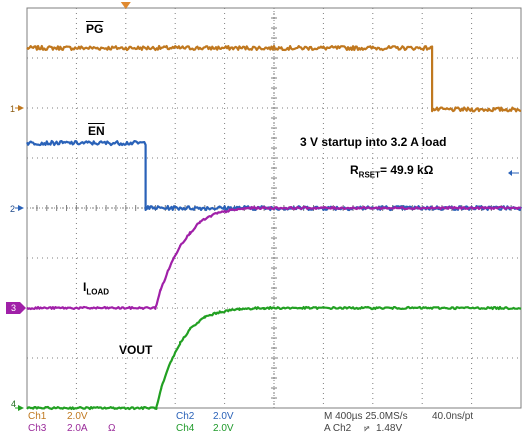  Describe the element at coordinates (185, 428) in the screenshot. I see `ch4-name: Ch4` at that location.